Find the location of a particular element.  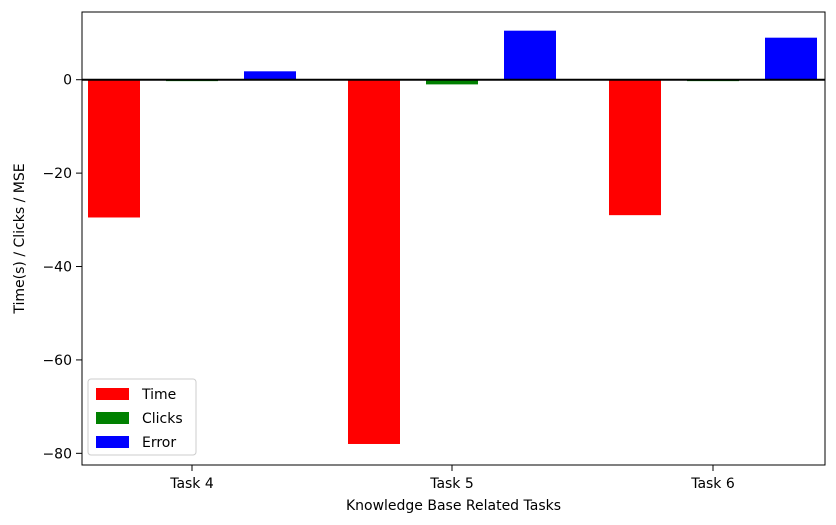

y-tick-label: −60 is located at coordinates (57, 361).